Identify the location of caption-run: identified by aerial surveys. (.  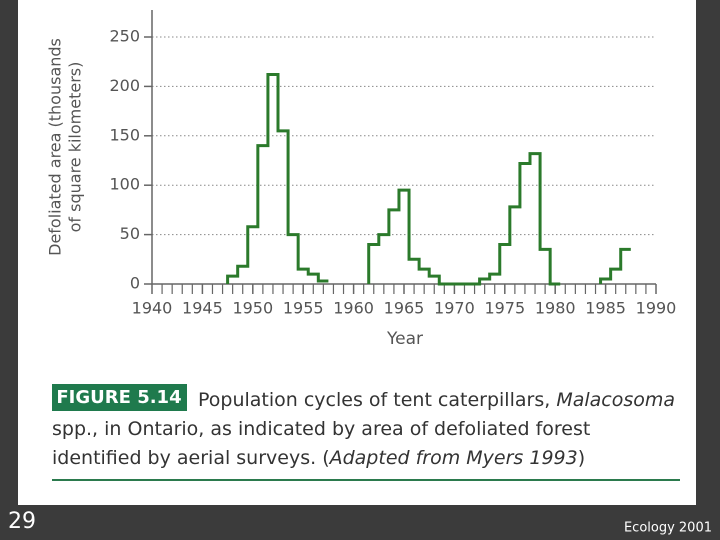
(191, 458).